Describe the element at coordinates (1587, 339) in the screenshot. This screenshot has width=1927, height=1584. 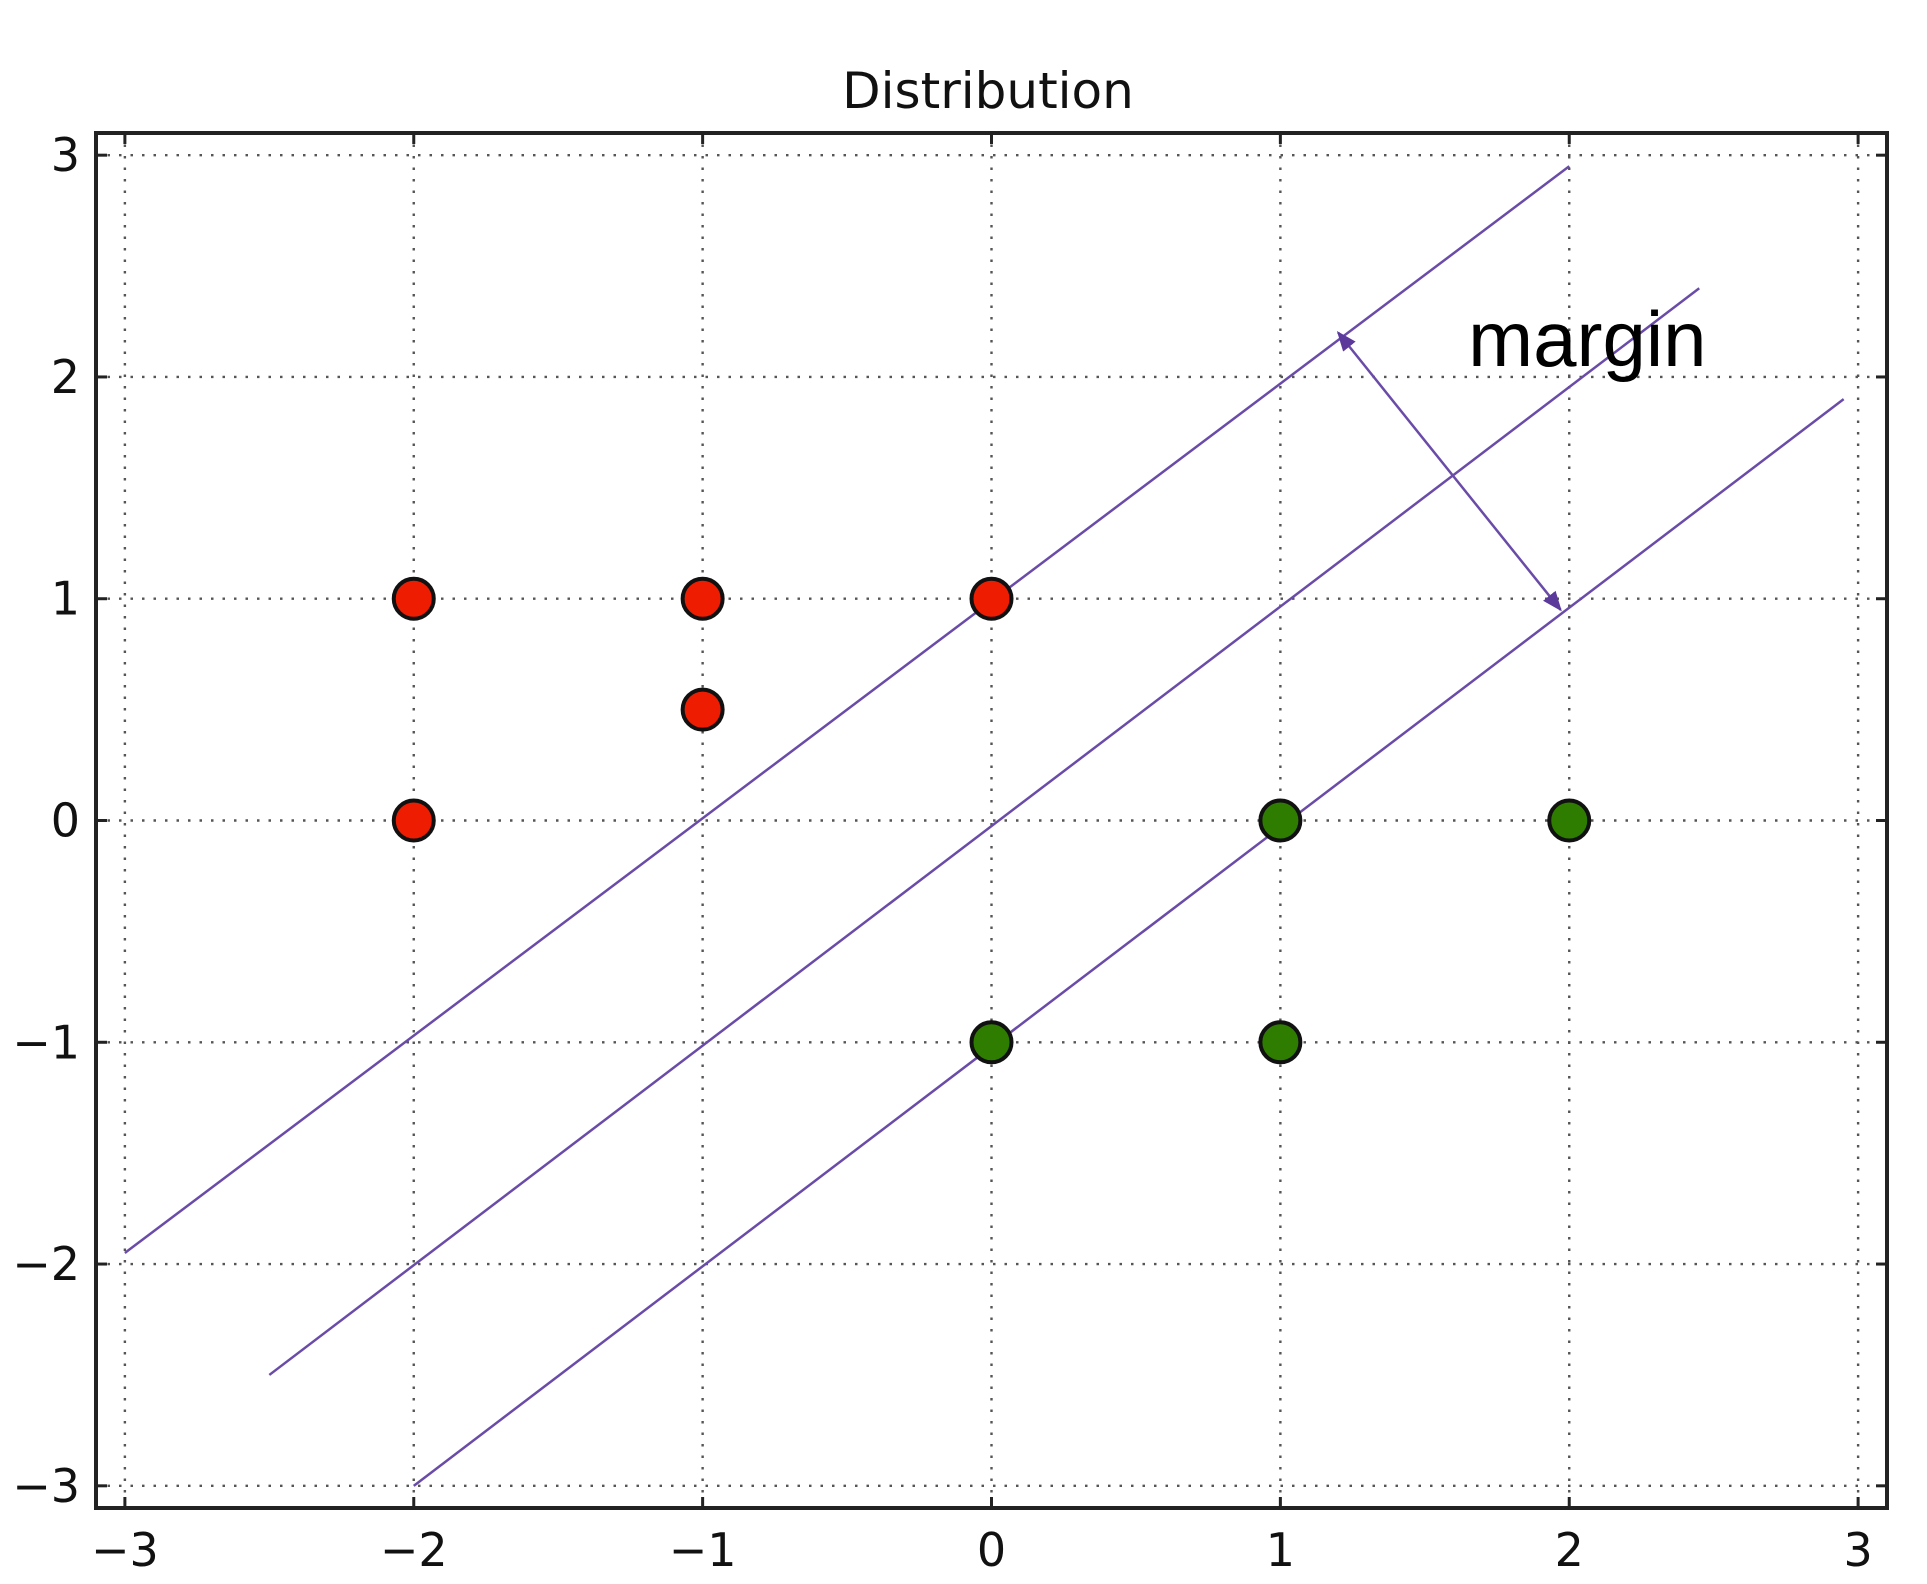
I see `annotation-label: margin` at that location.